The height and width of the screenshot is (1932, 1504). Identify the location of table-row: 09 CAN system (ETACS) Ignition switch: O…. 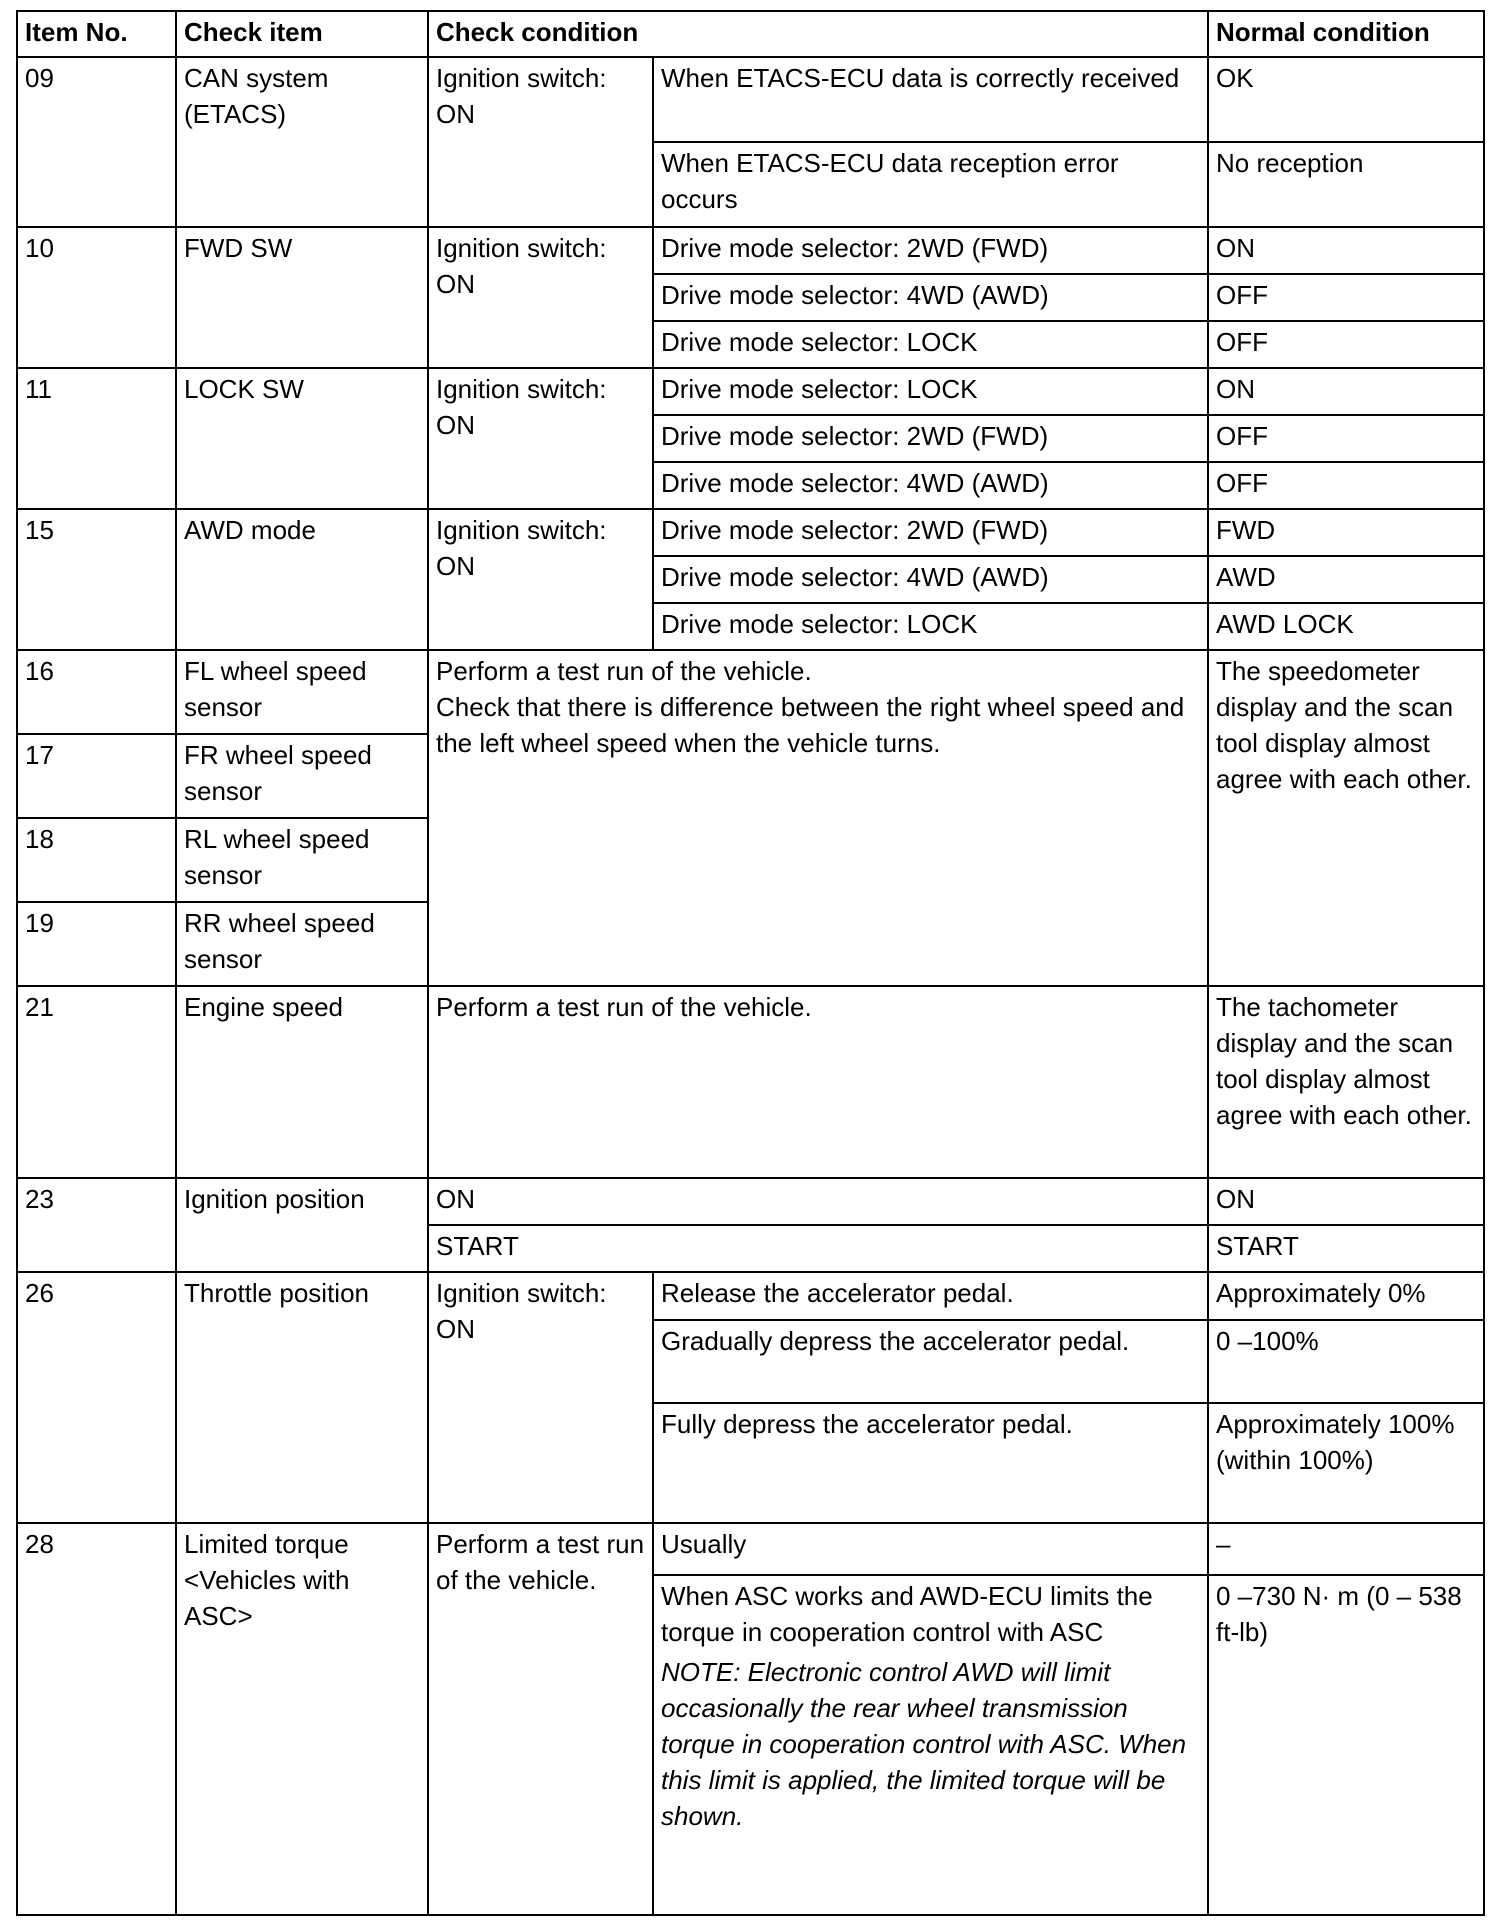
(750, 142).